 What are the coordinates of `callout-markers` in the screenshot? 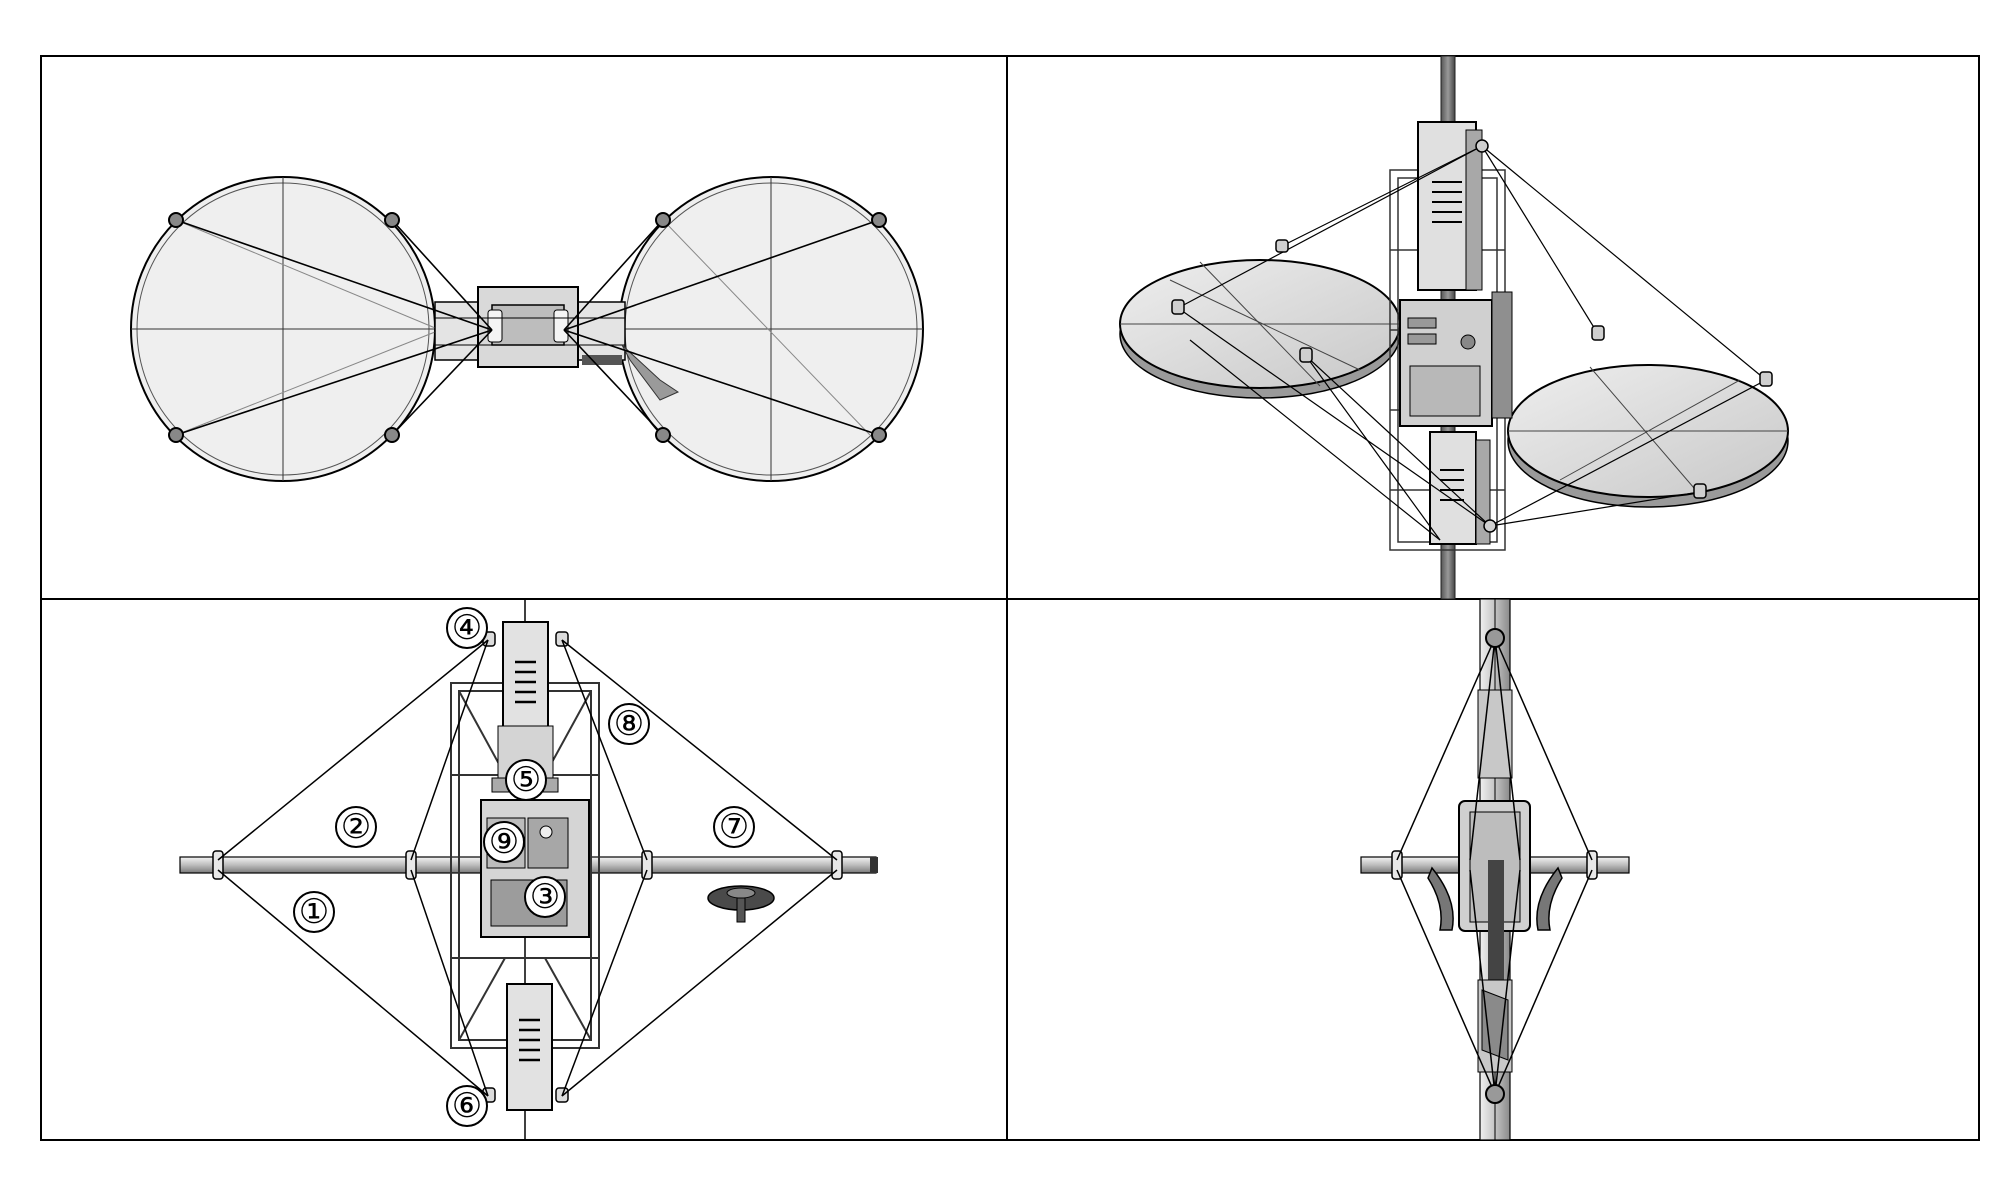 It's located at (524, 867).